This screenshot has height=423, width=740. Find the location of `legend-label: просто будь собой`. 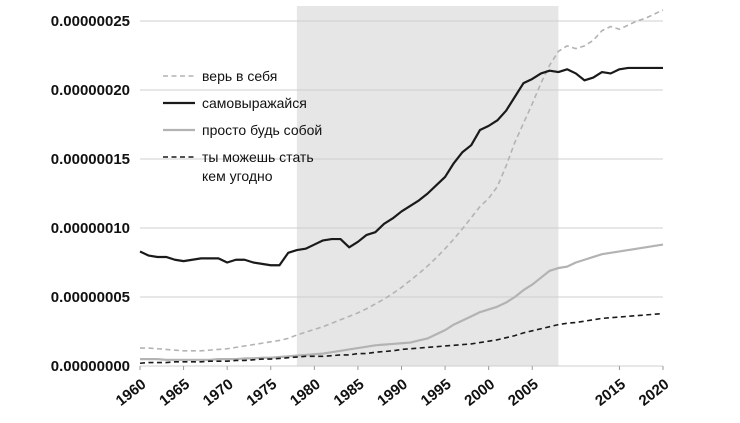

legend-label: просто будь собой is located at coordinates (262, 130).